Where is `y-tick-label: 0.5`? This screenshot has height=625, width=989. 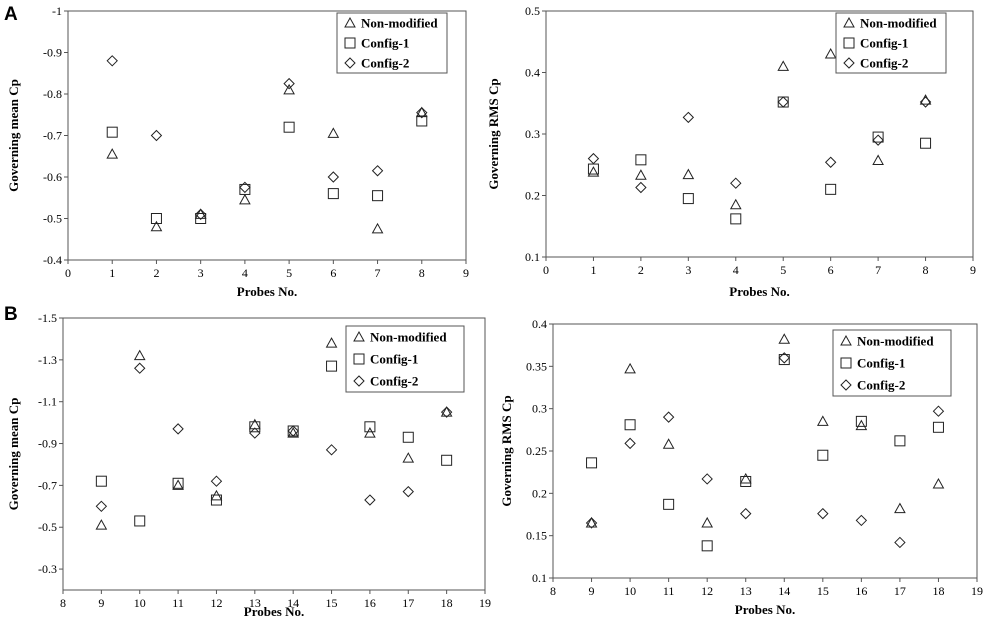
y-tick-label: 0.5 is located at coordinates (532, 11).